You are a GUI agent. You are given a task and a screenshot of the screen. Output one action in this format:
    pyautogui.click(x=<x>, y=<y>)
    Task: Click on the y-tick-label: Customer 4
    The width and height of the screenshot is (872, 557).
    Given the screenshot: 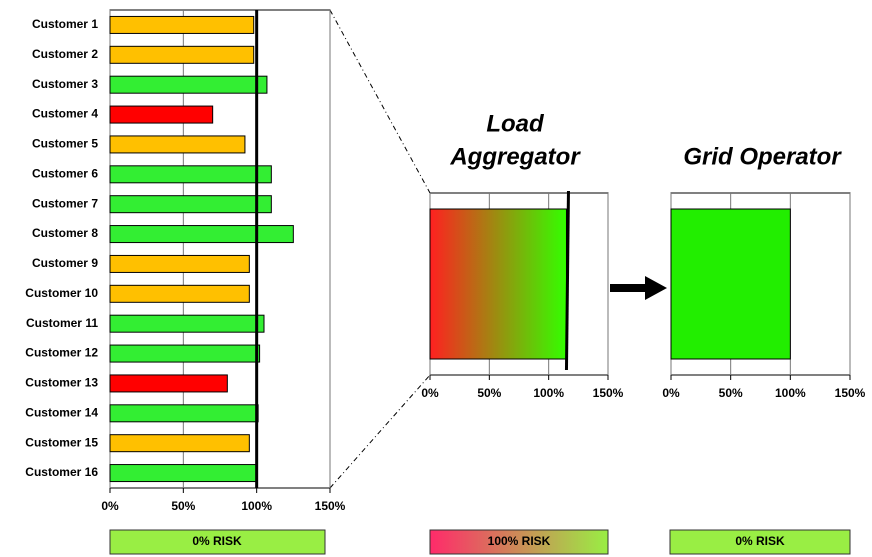 What is the action you would take?
    pyautogui.click(x=65, y=114)
    